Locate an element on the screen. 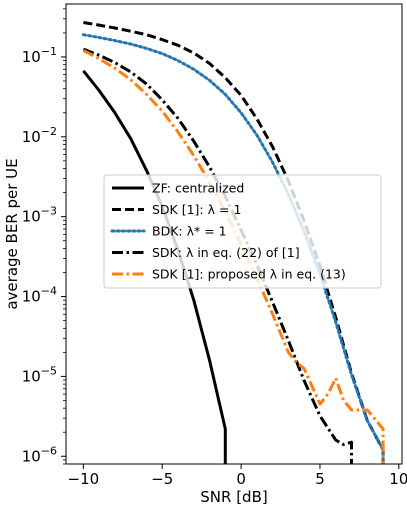  y-tick-label: 10⁻⁴ is located at coordinates (39, 295).